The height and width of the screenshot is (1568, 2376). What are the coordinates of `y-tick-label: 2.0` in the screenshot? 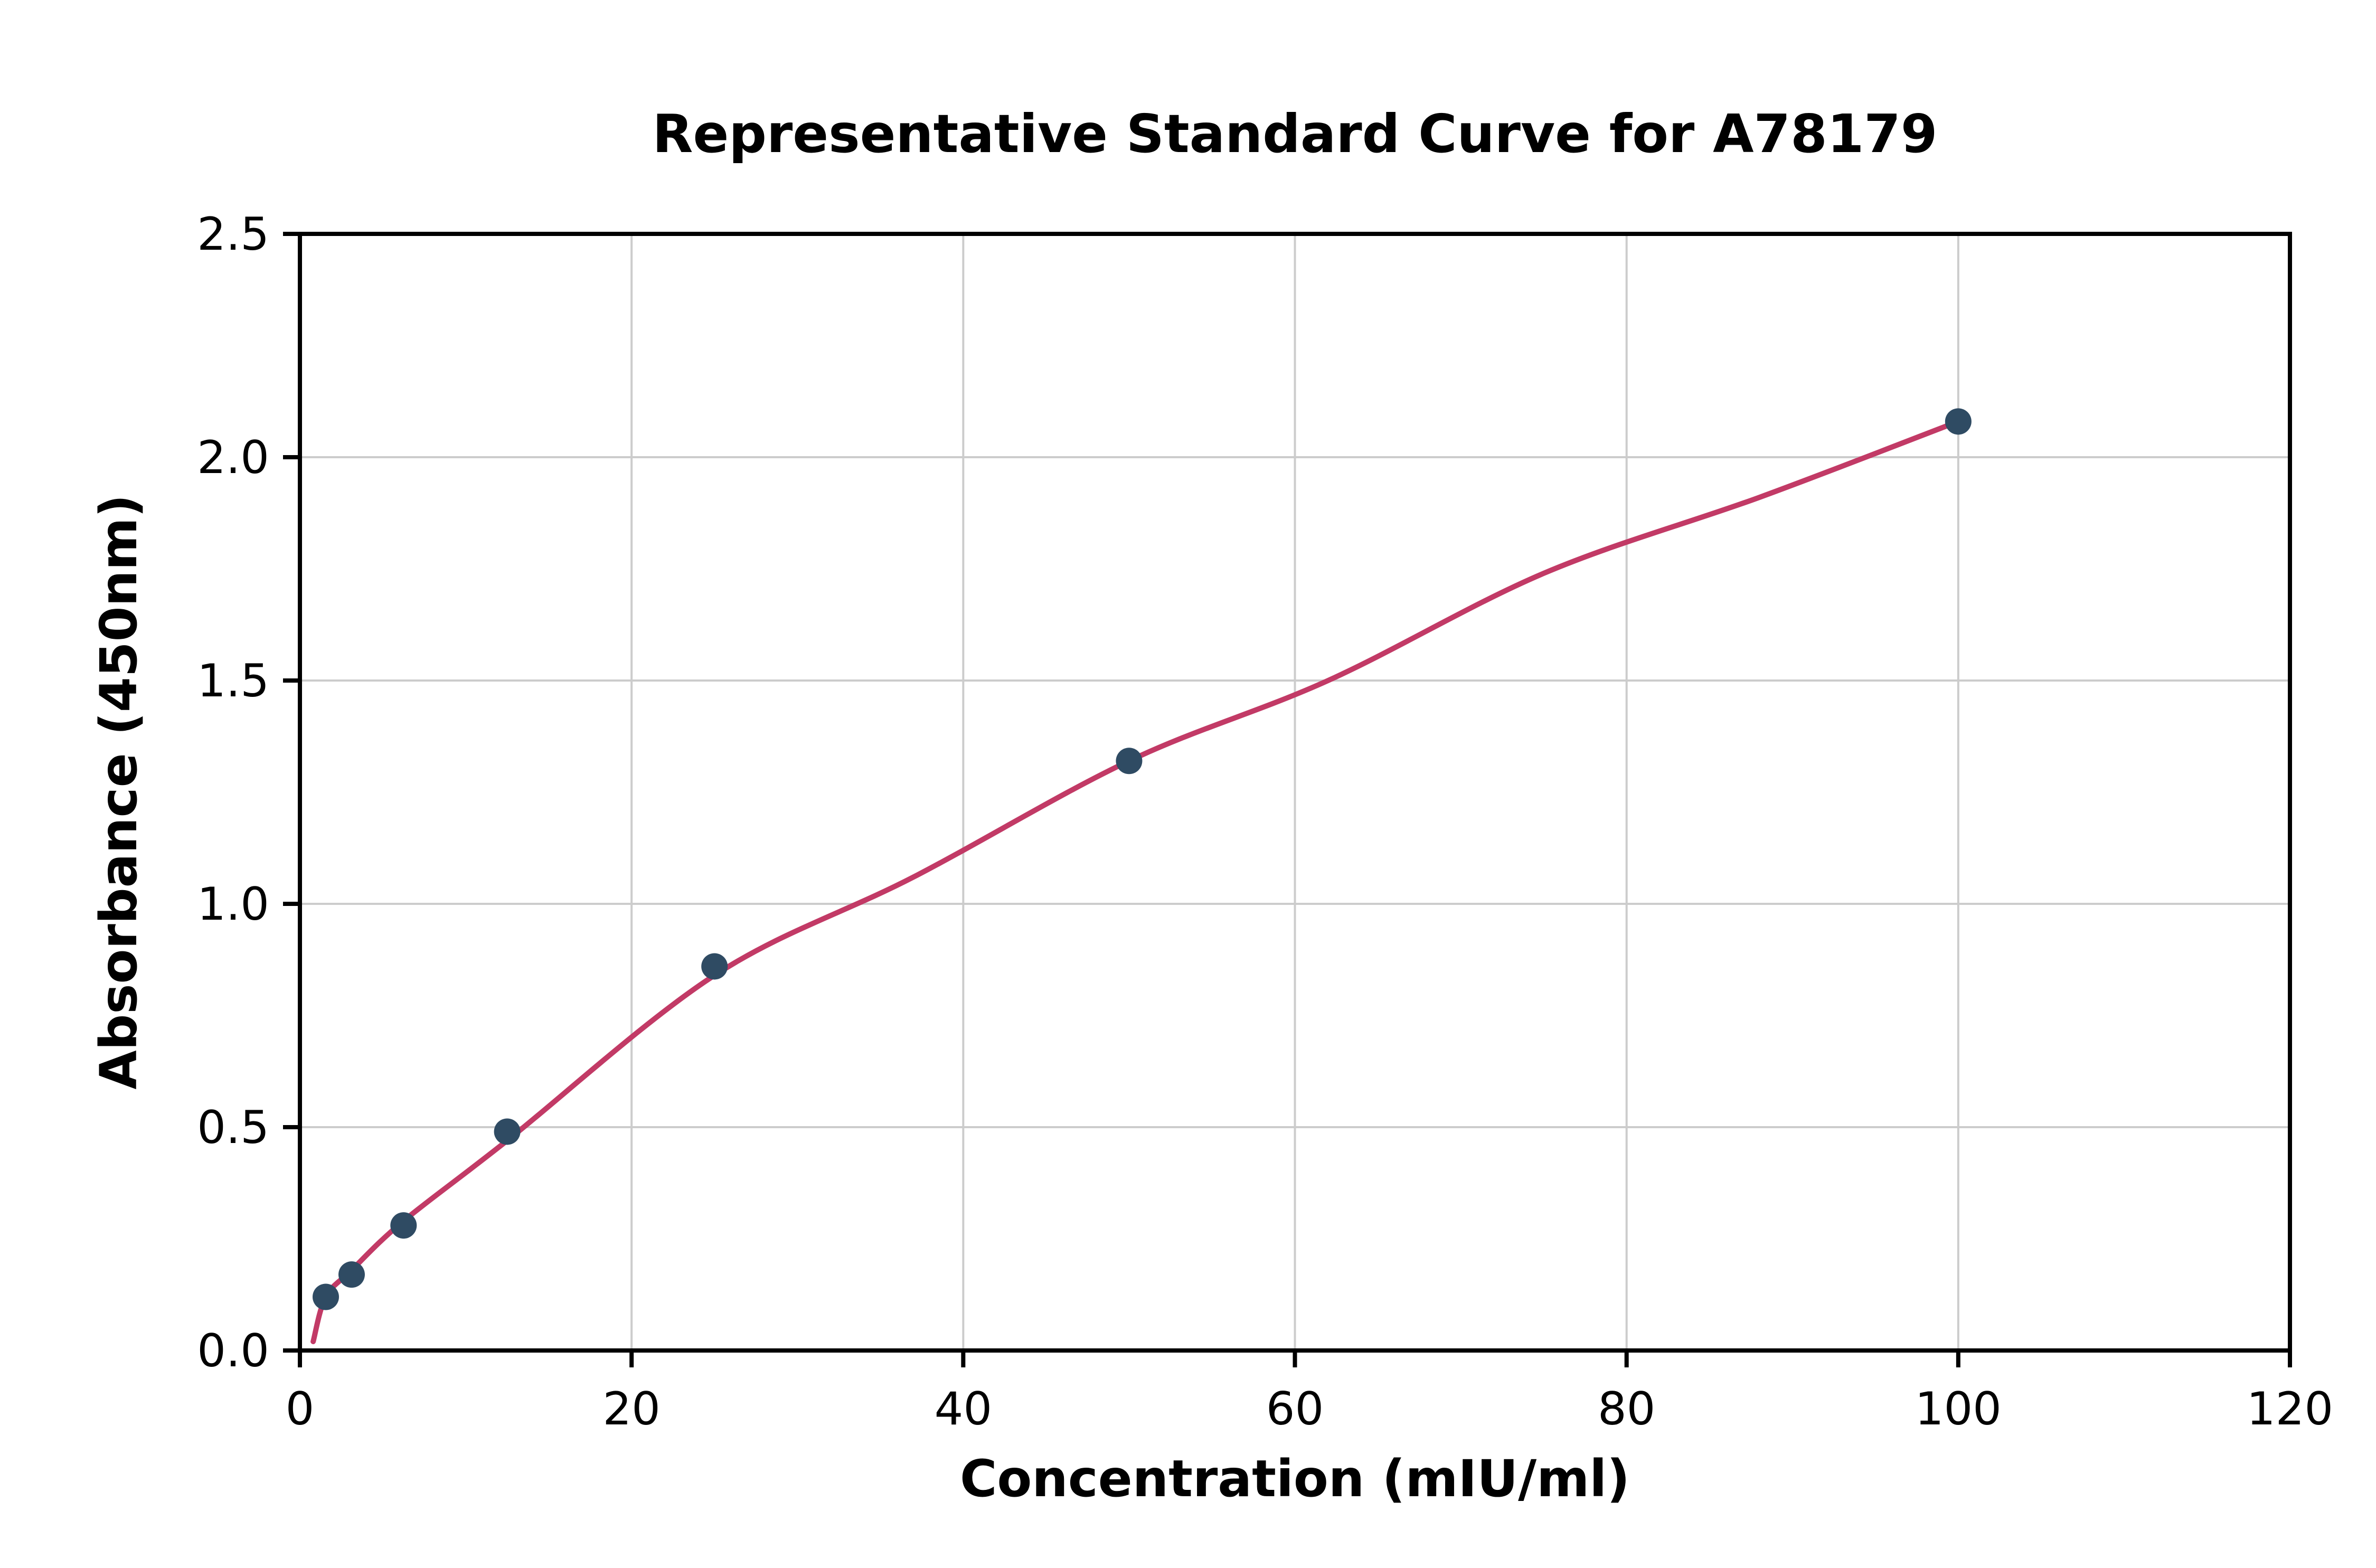 It's located at (233, 457).